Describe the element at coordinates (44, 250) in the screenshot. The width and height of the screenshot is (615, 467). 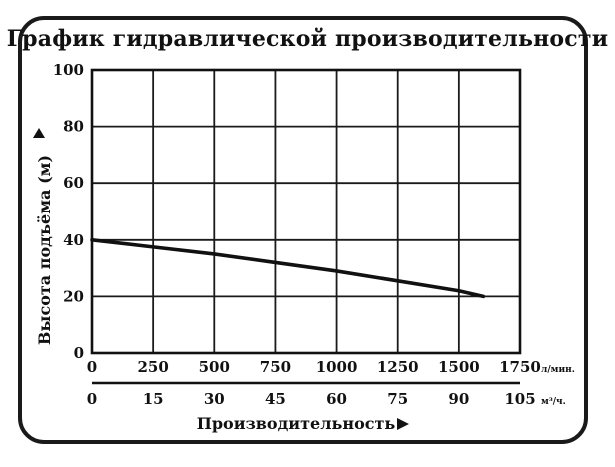
I see `y-axis-title: Высота подъёма (м)` at that location.